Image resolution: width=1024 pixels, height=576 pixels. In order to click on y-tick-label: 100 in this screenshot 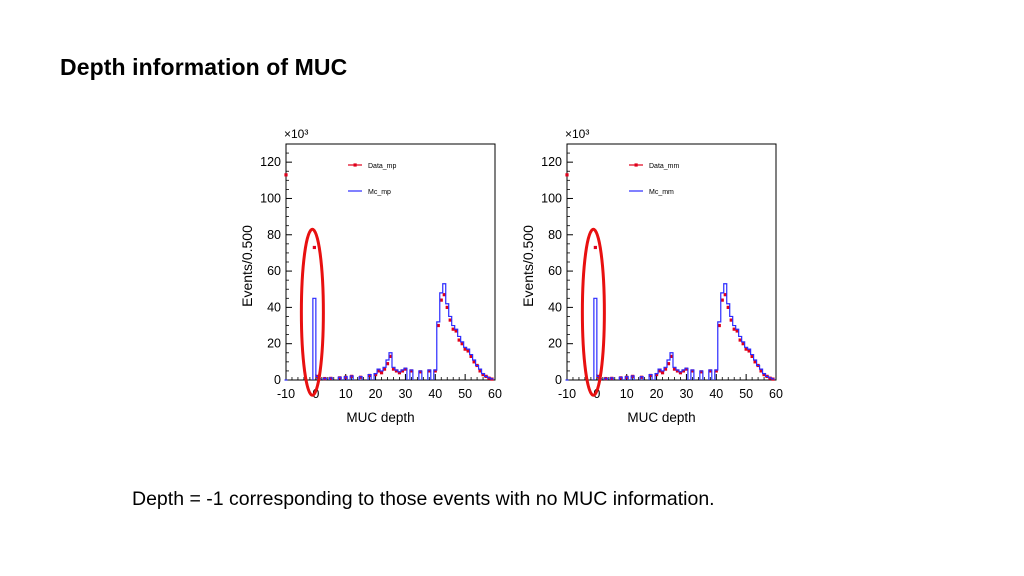, I will do `click(270, 198)`.